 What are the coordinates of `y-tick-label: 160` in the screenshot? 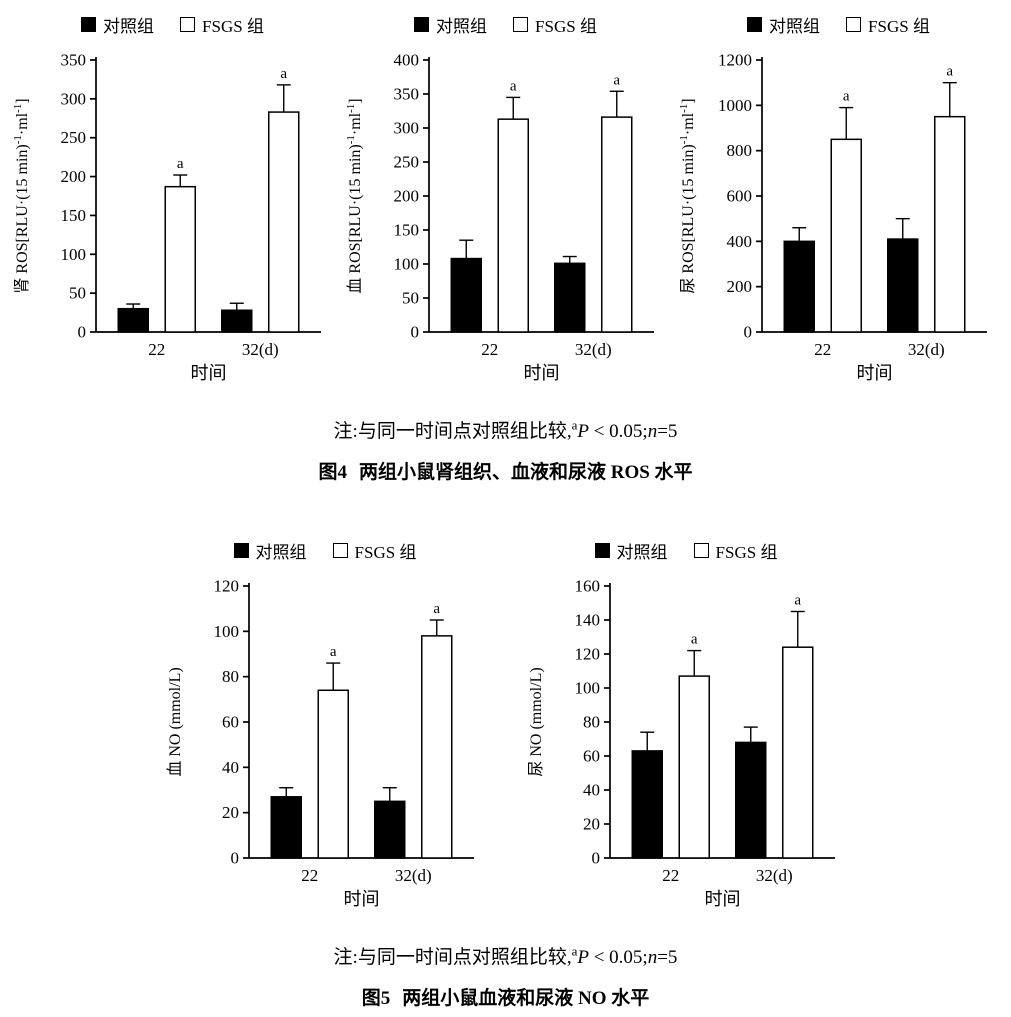 It's located at (587, 586).